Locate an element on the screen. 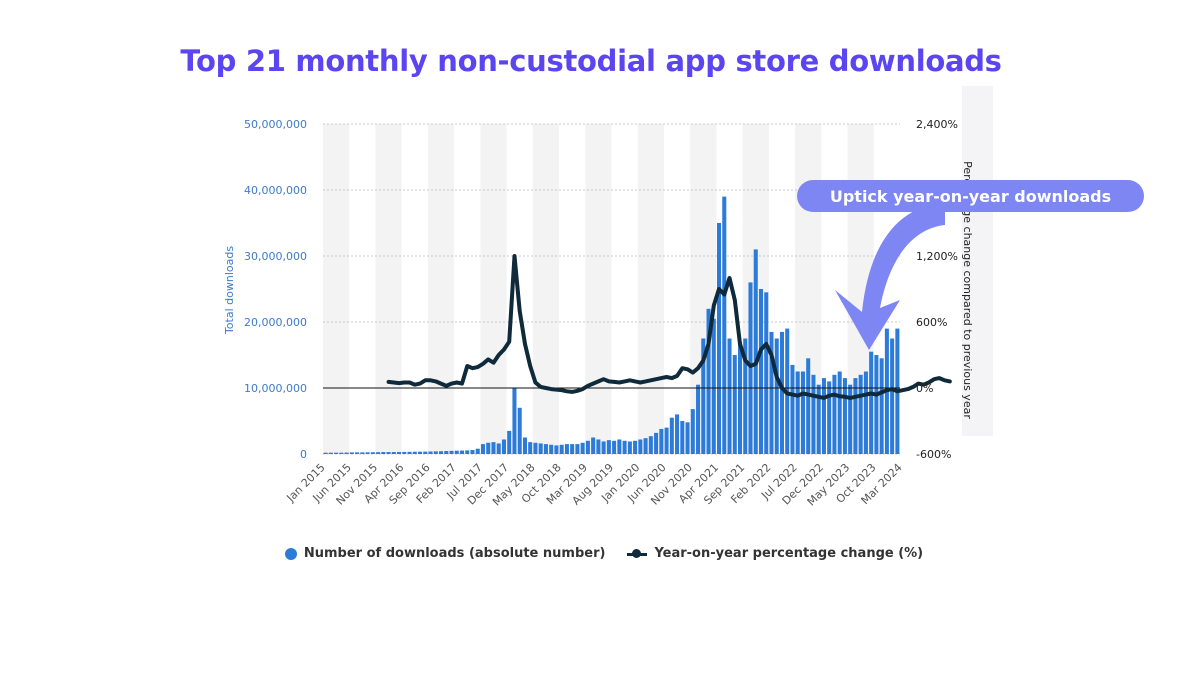 The width and height of the screenshot is (1200, 675). left-tick-label: 20,000,000 is located at coordinates (275, 322).